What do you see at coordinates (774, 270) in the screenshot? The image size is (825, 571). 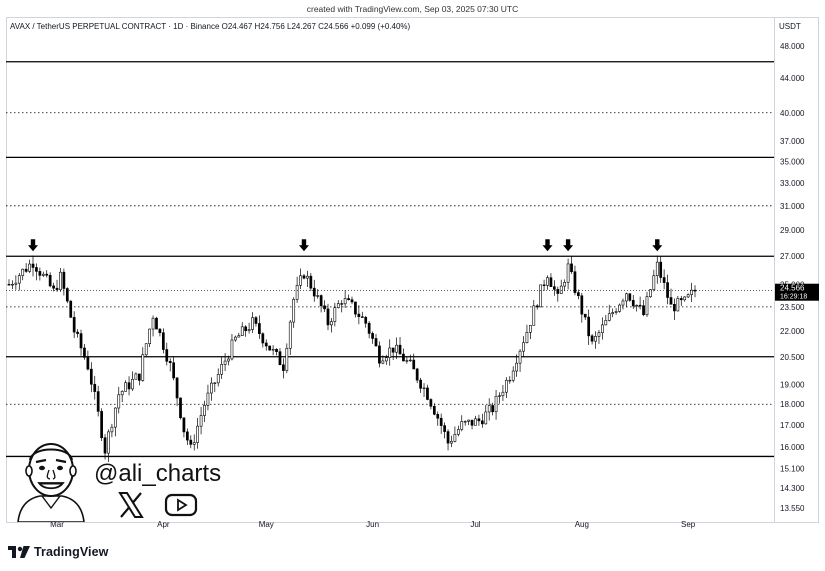 I see `price-axis-separator` at bounding box center [774, 270].